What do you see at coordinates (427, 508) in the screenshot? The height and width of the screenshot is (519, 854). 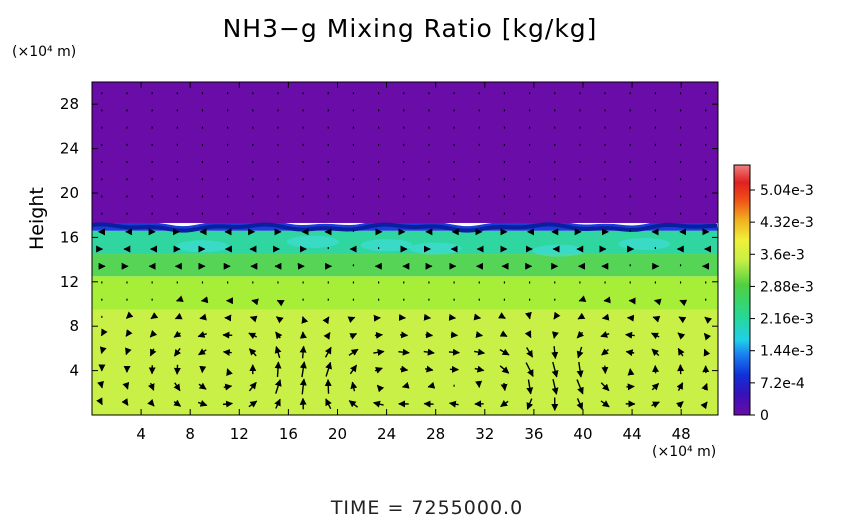 I see `time-label: TIME = 7255000.0` at bounding box center [427, 508].